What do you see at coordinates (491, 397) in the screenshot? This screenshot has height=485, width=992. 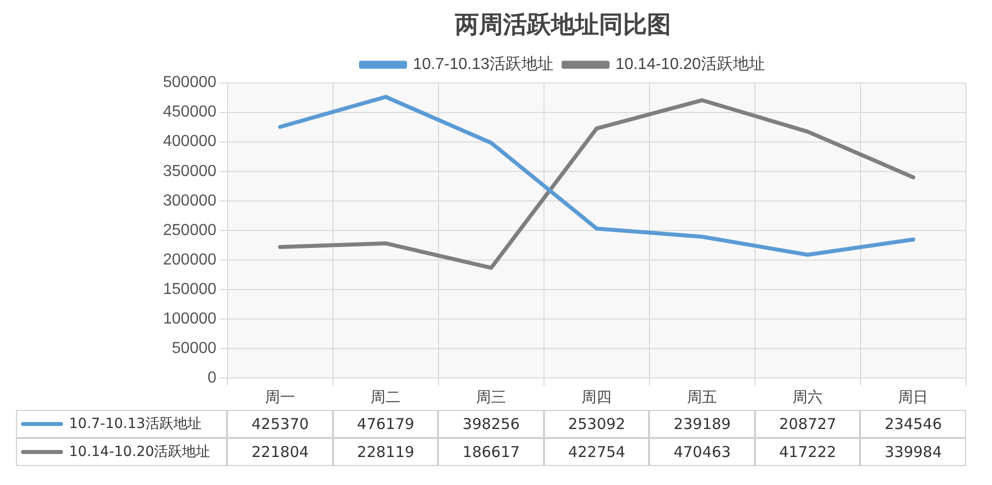 I see `x-tick-label: 周三` at bounding box center [491, 397].